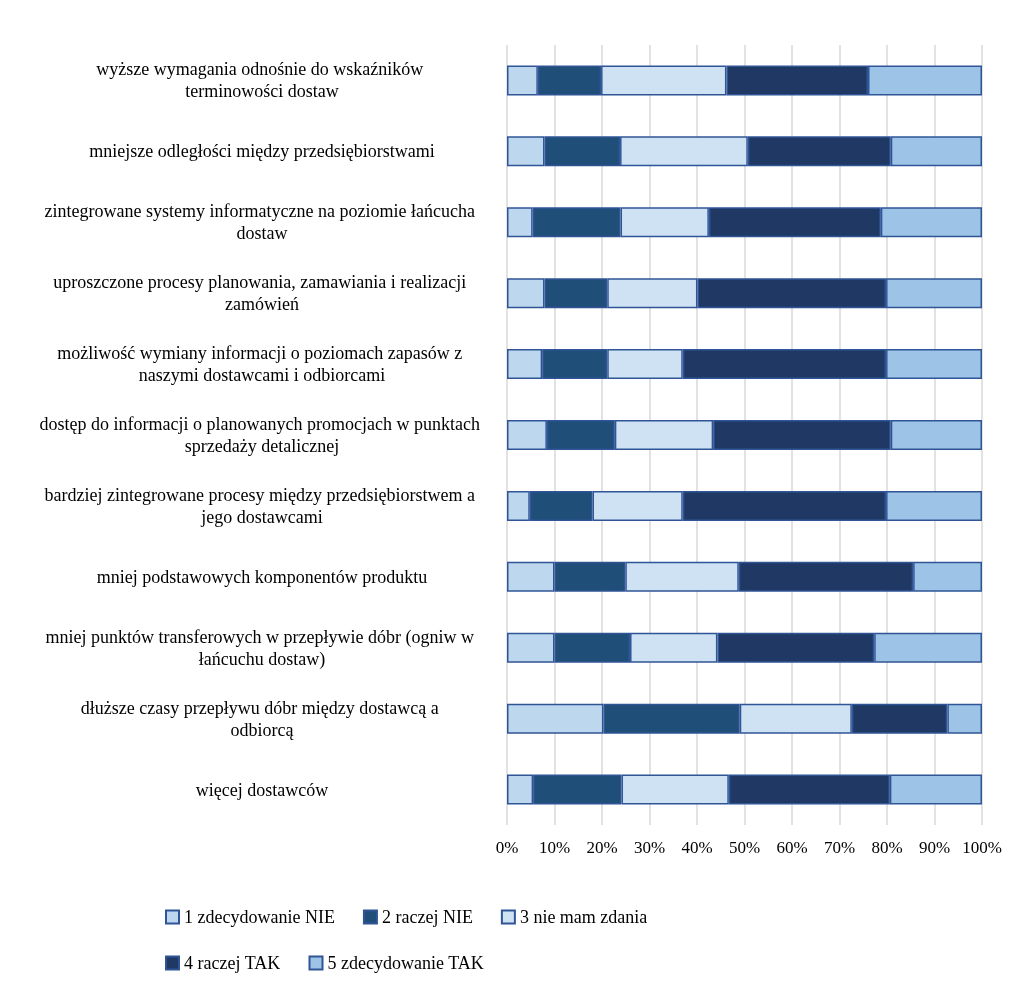  Describe the element at coordinates (649, 847) in the screenshot. I see `x-tick-label: 30%` at that location.